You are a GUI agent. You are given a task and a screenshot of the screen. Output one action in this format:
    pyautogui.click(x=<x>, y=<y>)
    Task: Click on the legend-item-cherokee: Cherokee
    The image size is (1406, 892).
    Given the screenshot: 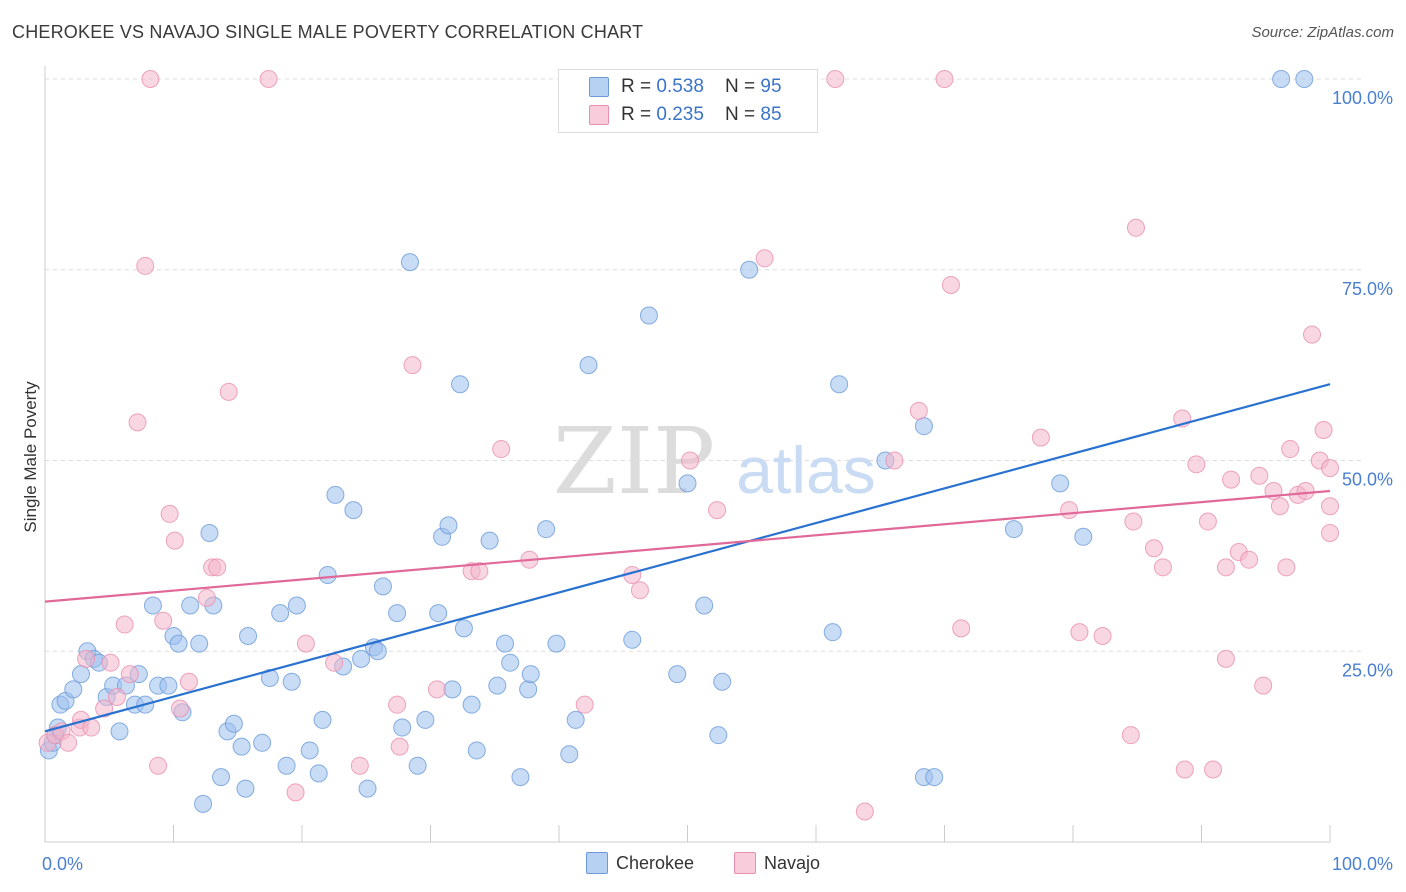 What is the action you would take?
    pyautogui.click(x=639, y=863)
    